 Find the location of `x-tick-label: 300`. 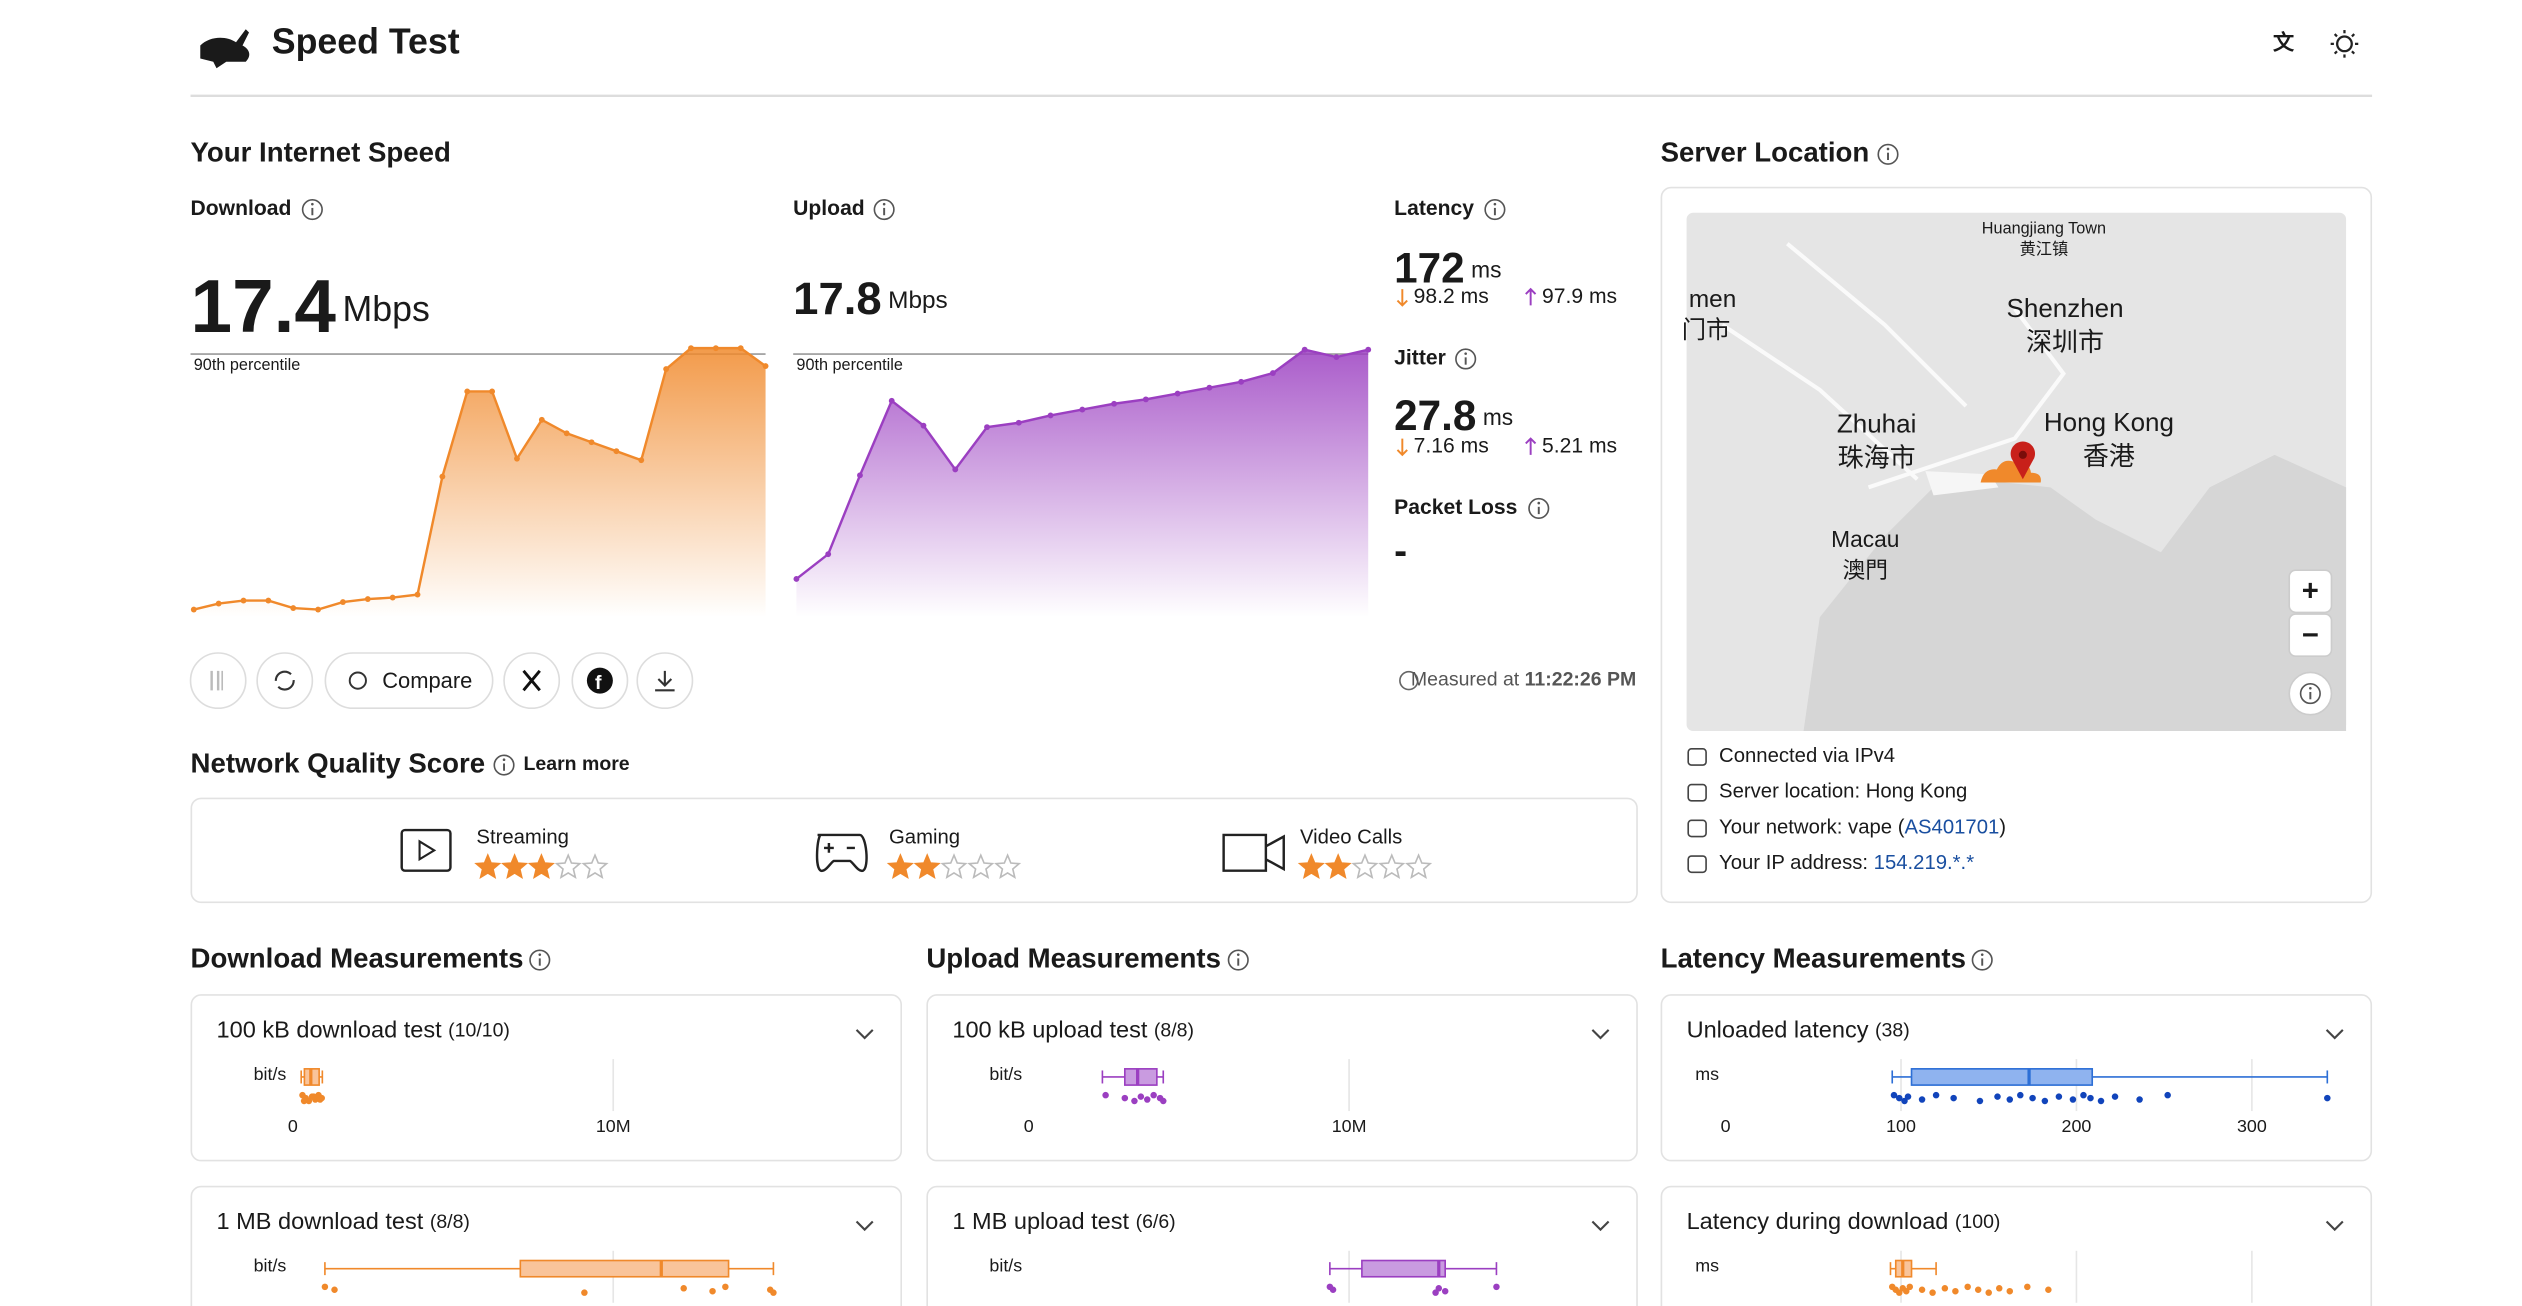

x-tick-label: 300 is located at coordinates (2252, 1126).